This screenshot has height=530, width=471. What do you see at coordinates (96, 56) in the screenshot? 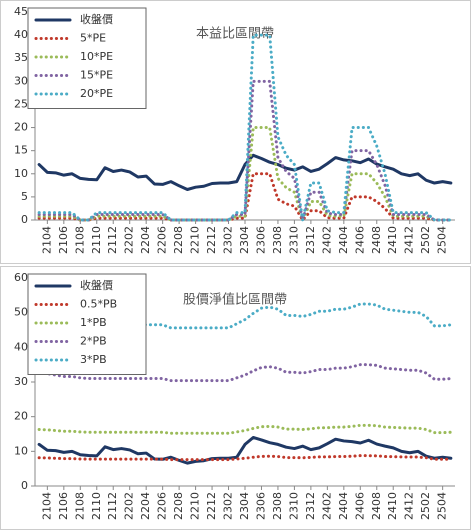
I see `legend-label: 10*PE` at bounding box center [96, 56].